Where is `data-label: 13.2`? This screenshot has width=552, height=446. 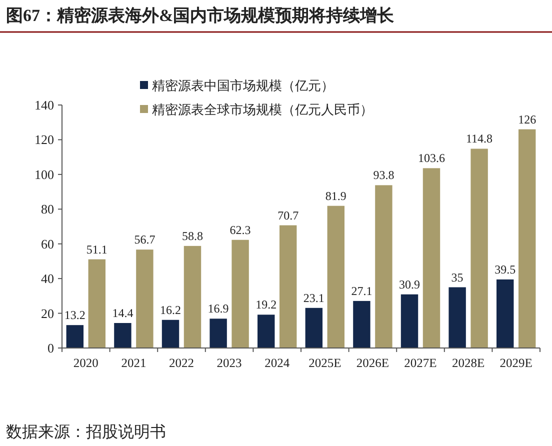
data-label: 13.2 is located at coordinates (75, 315).